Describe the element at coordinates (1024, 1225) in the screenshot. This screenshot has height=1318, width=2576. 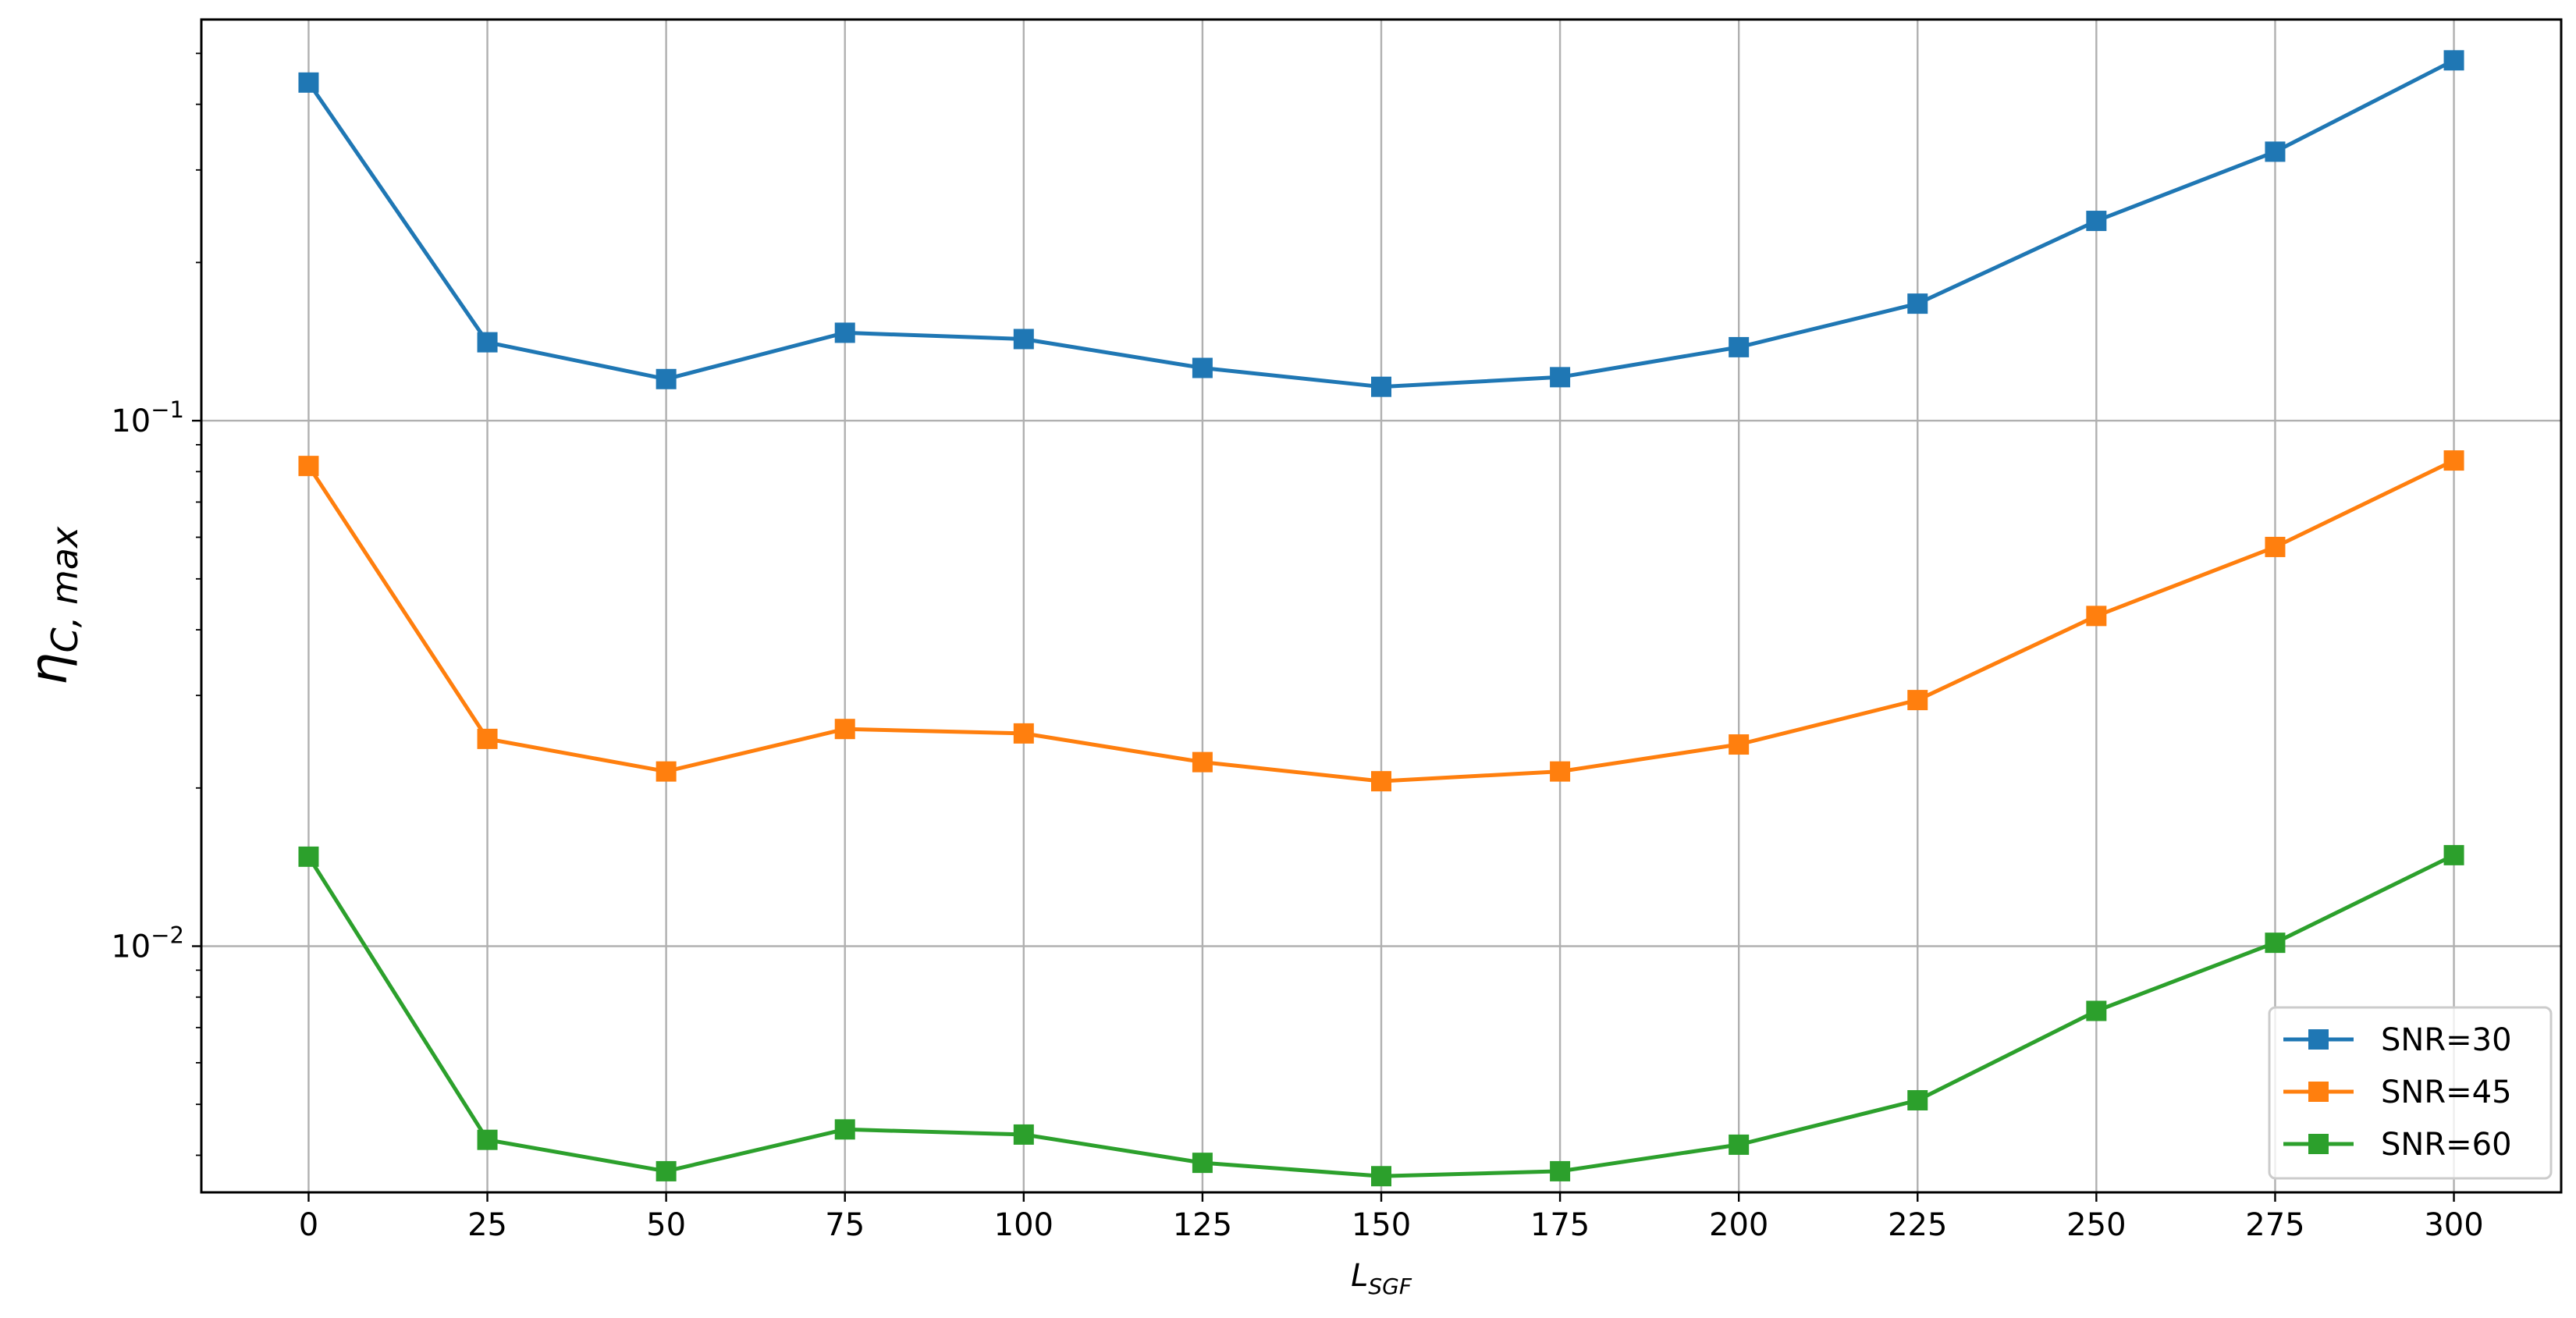
I see `x-tick-label: 100` at that location.